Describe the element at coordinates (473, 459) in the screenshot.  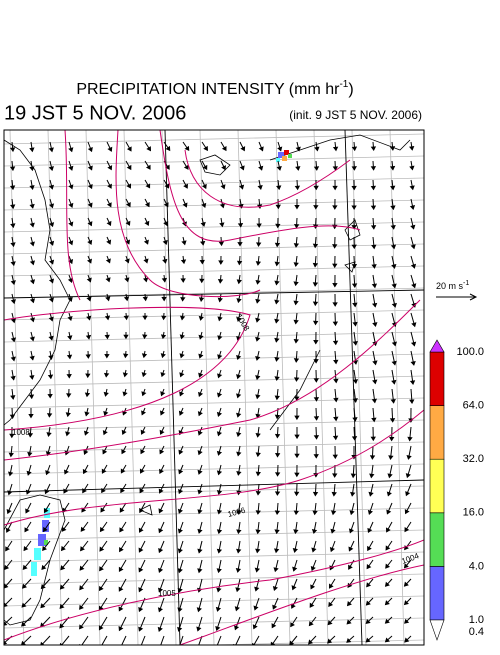
I see `colorbar-label: 32.0` at that location.